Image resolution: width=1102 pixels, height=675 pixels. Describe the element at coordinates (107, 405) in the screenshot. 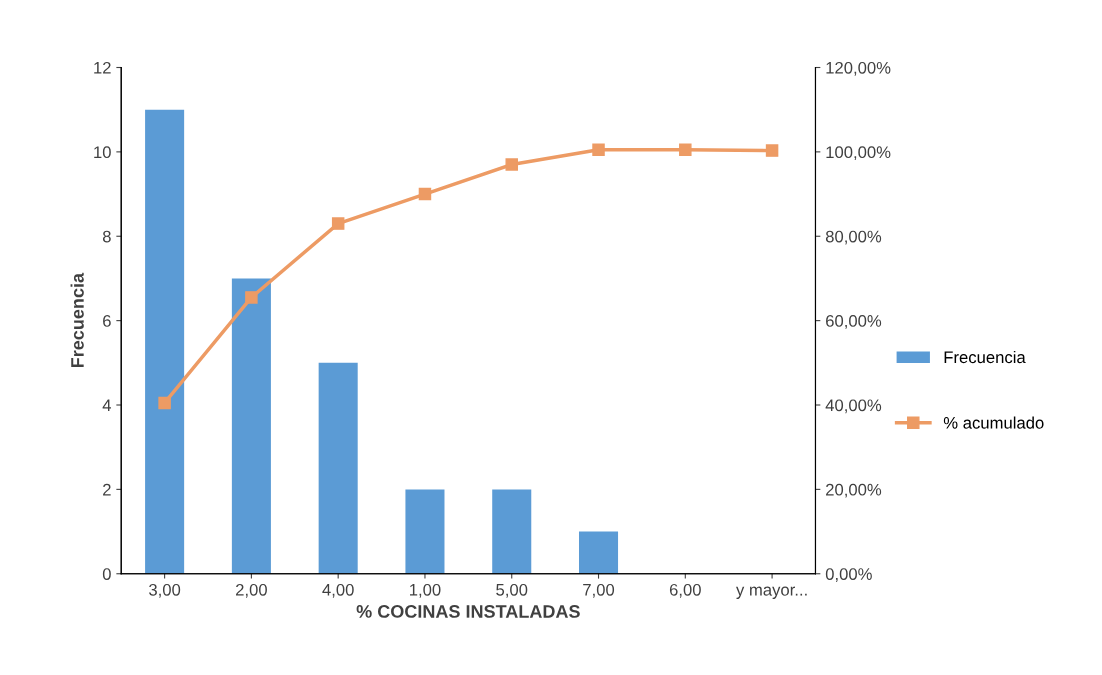

I see `y-tick-label: 4` at that location.